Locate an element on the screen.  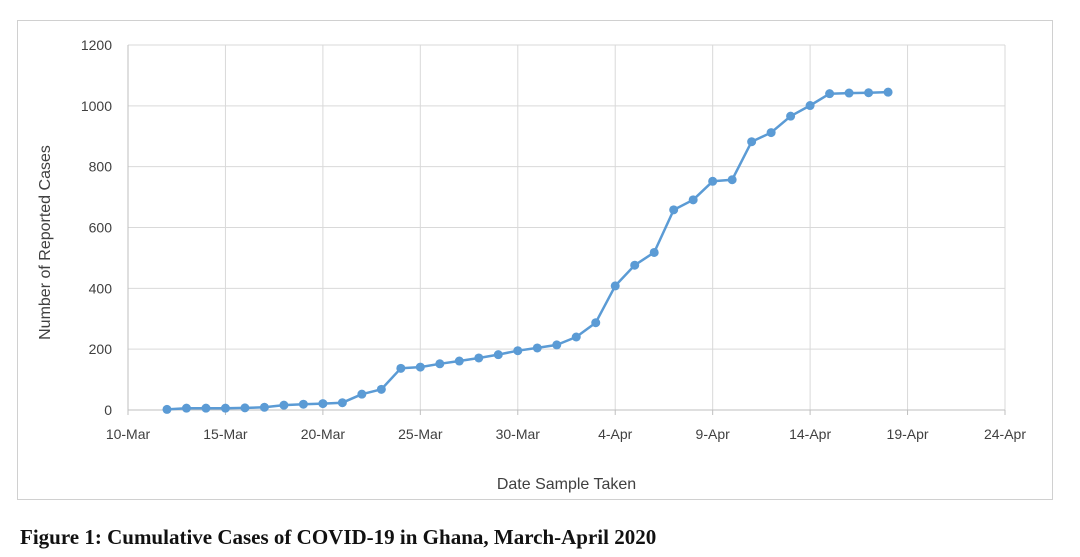
x-tick-label: 9-Apr is located at coordinates (713, 434).